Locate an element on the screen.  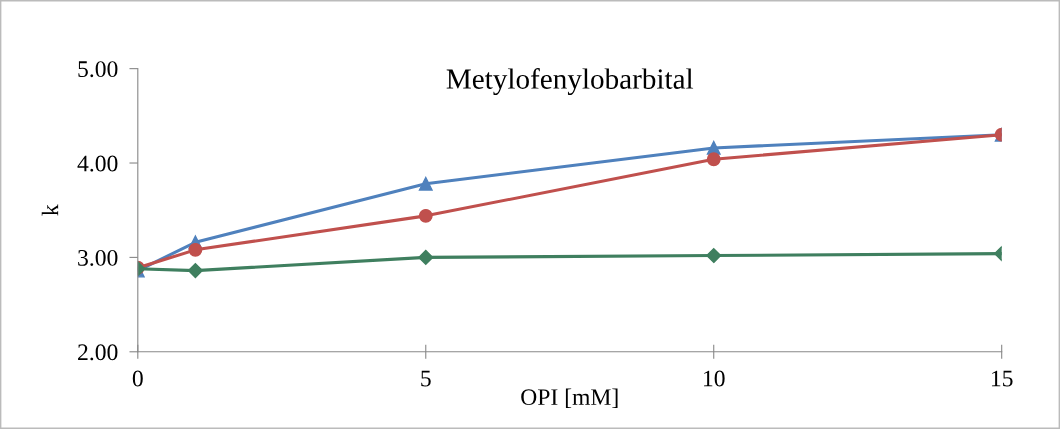
x-tick-label: 10 is located at coordinates (714, 378).